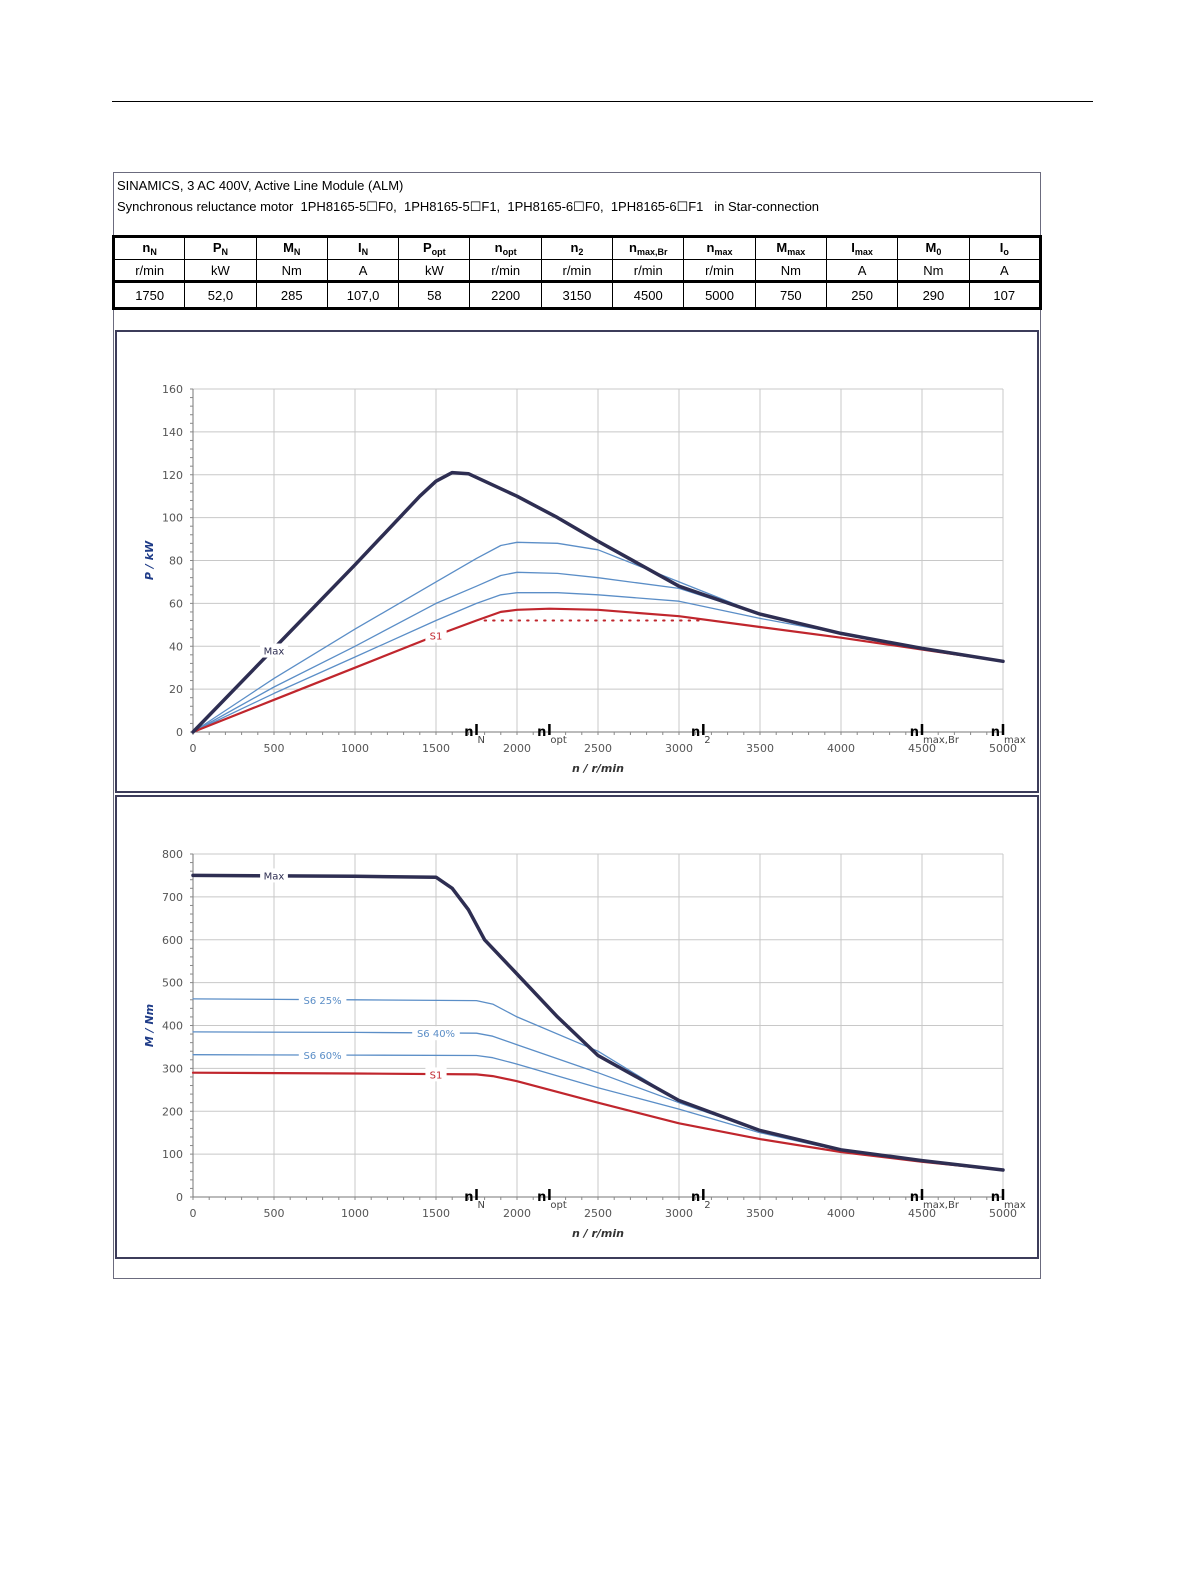  I want to click on spec-value-cell: 285, so click(291, 295).